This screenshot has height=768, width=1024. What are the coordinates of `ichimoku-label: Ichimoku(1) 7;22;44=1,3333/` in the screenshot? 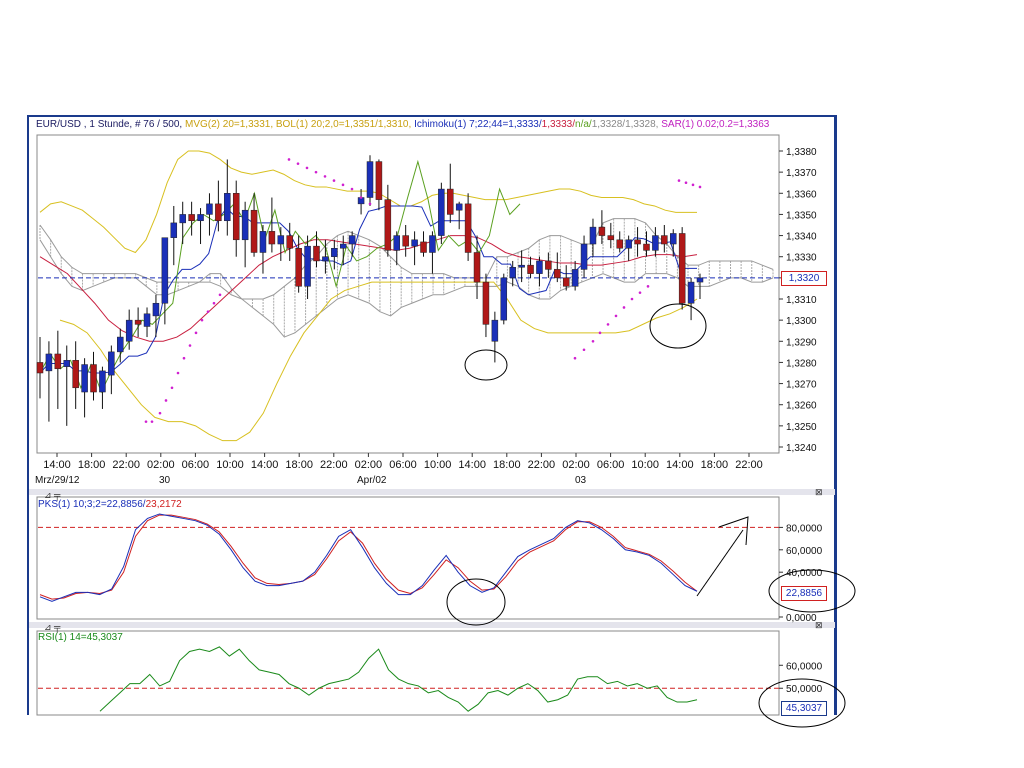 It's located at (478, 124).